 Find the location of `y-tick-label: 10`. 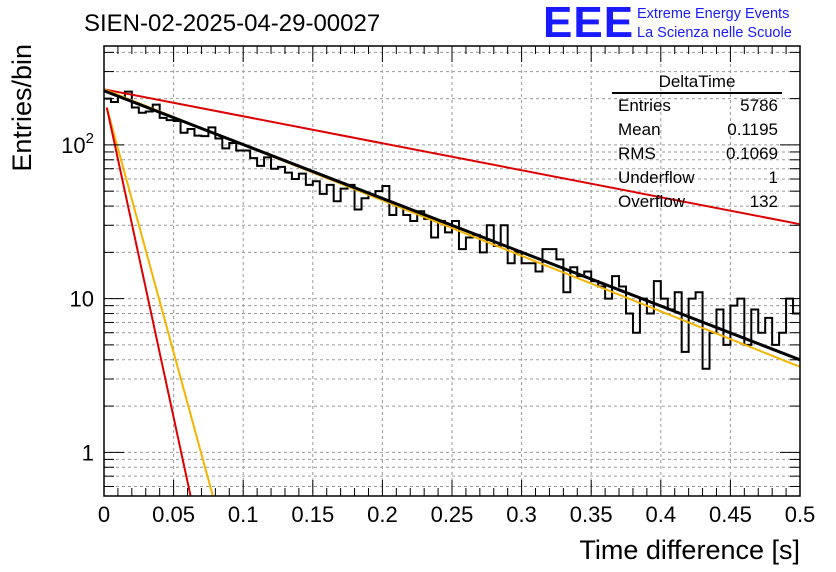

y-tick-label: 10 is located at coordinates (82, 299).